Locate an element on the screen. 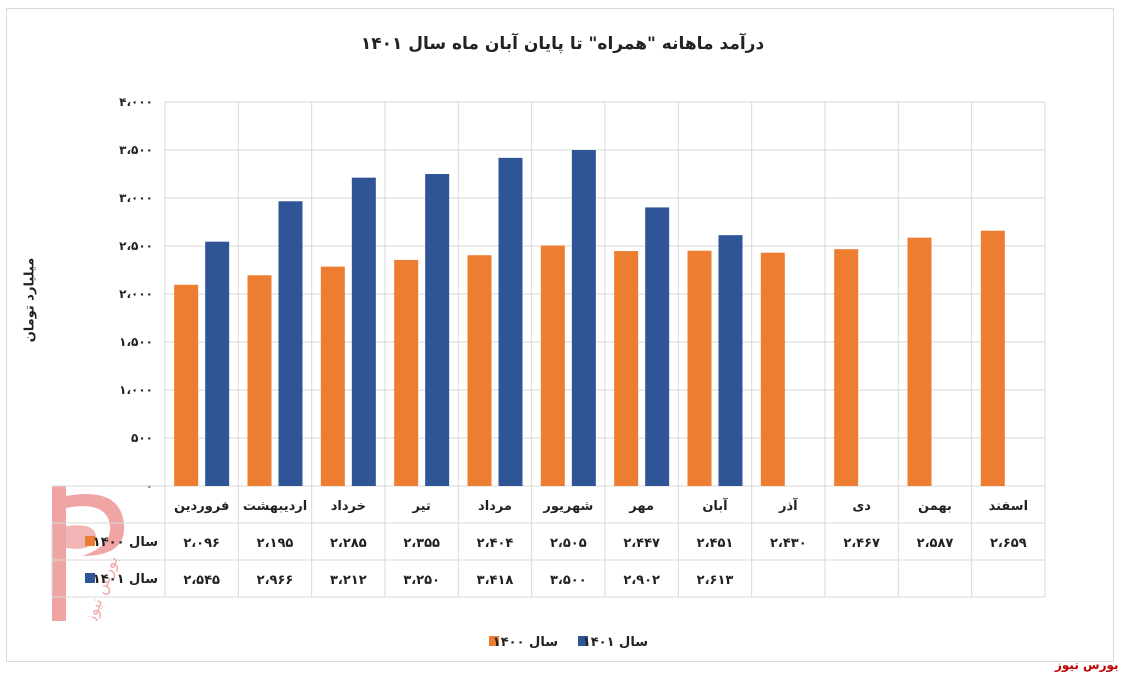 This screenshot has height=678, width=1125. table-value-cell: ۲،۱۹۵ is located at coordinates (275, 543).